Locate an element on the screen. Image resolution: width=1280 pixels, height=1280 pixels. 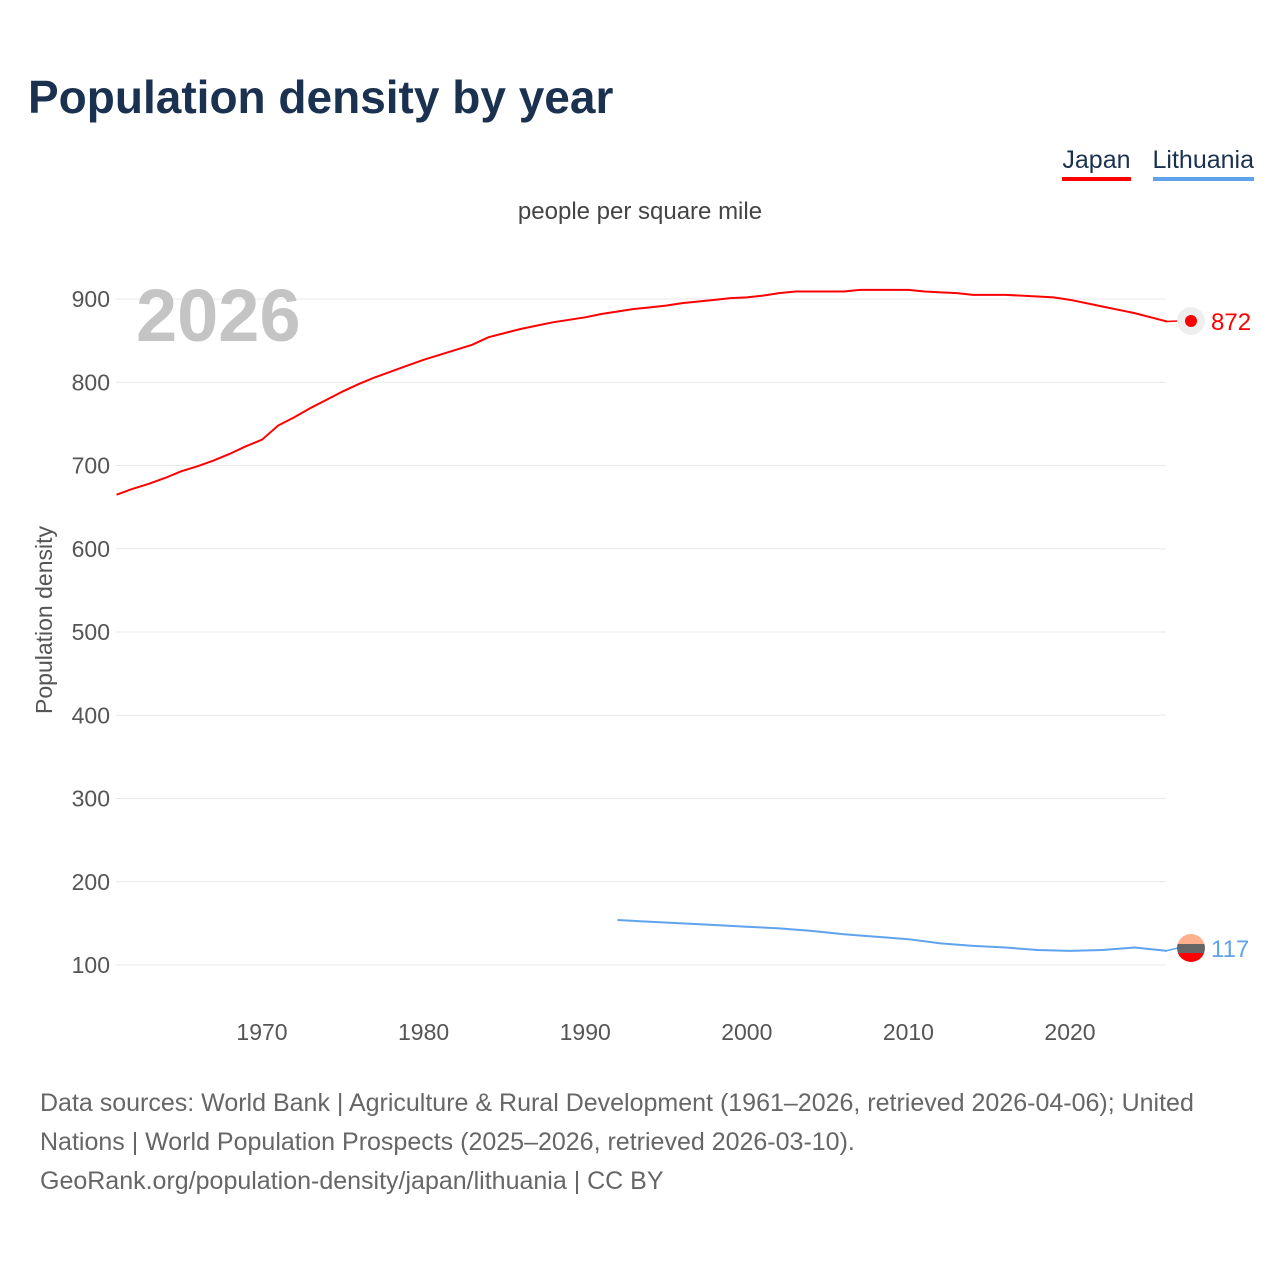
y-tick-label: 900 is located at coordinates (91, 299).